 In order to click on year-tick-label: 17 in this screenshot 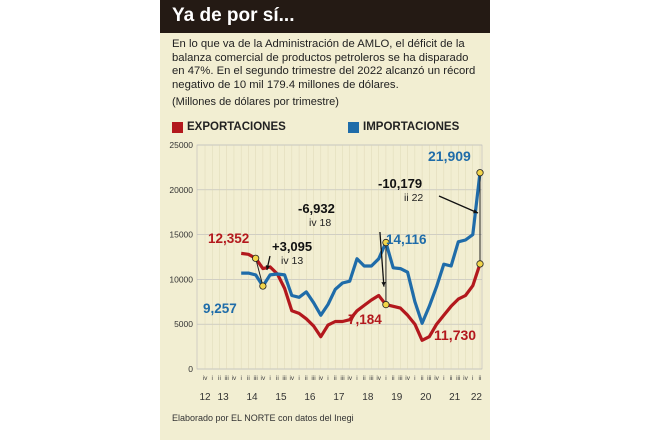, I will do `click(339, 397)`.